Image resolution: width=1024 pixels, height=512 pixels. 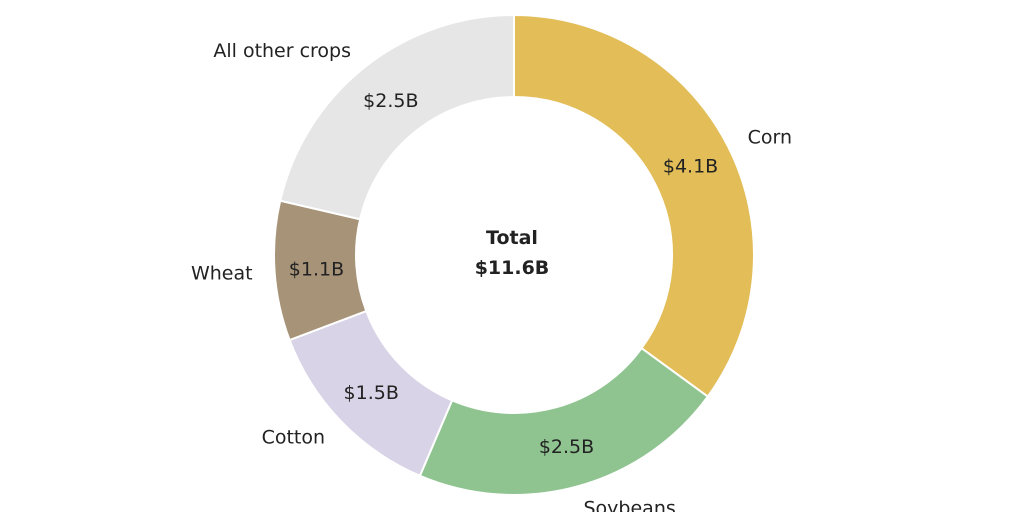 I want to click on value-label-cotton: $1.5B, so click(x=371, y=393).